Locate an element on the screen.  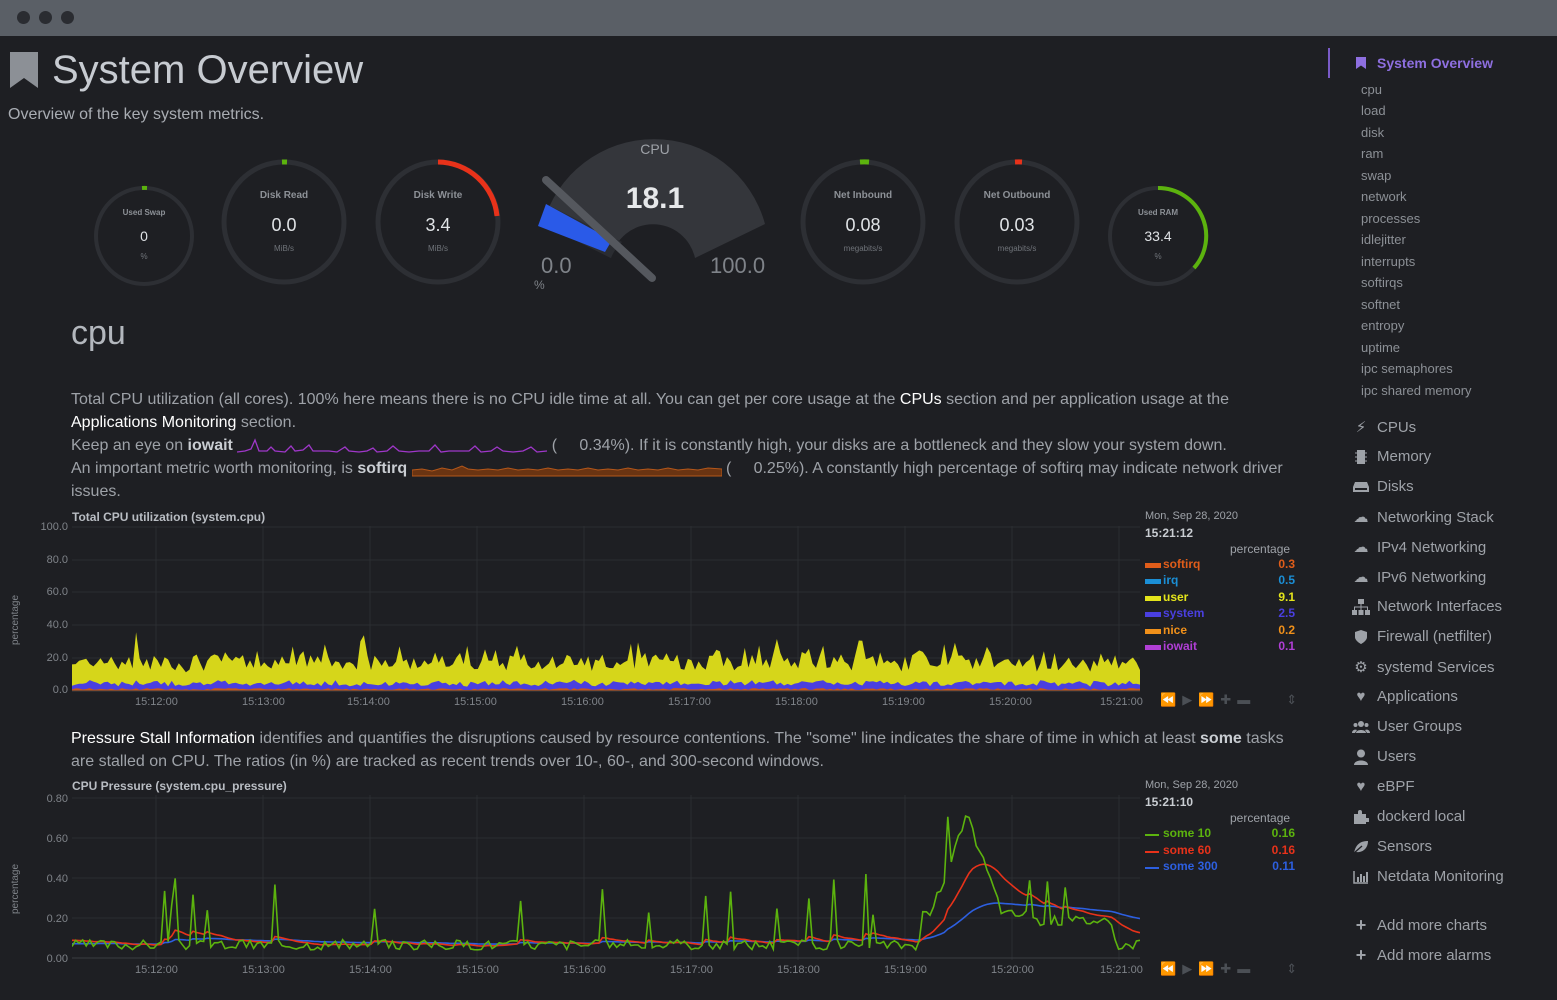
legend-row-some-60: some 60 0.16 is located at coordinates (1220, 851).